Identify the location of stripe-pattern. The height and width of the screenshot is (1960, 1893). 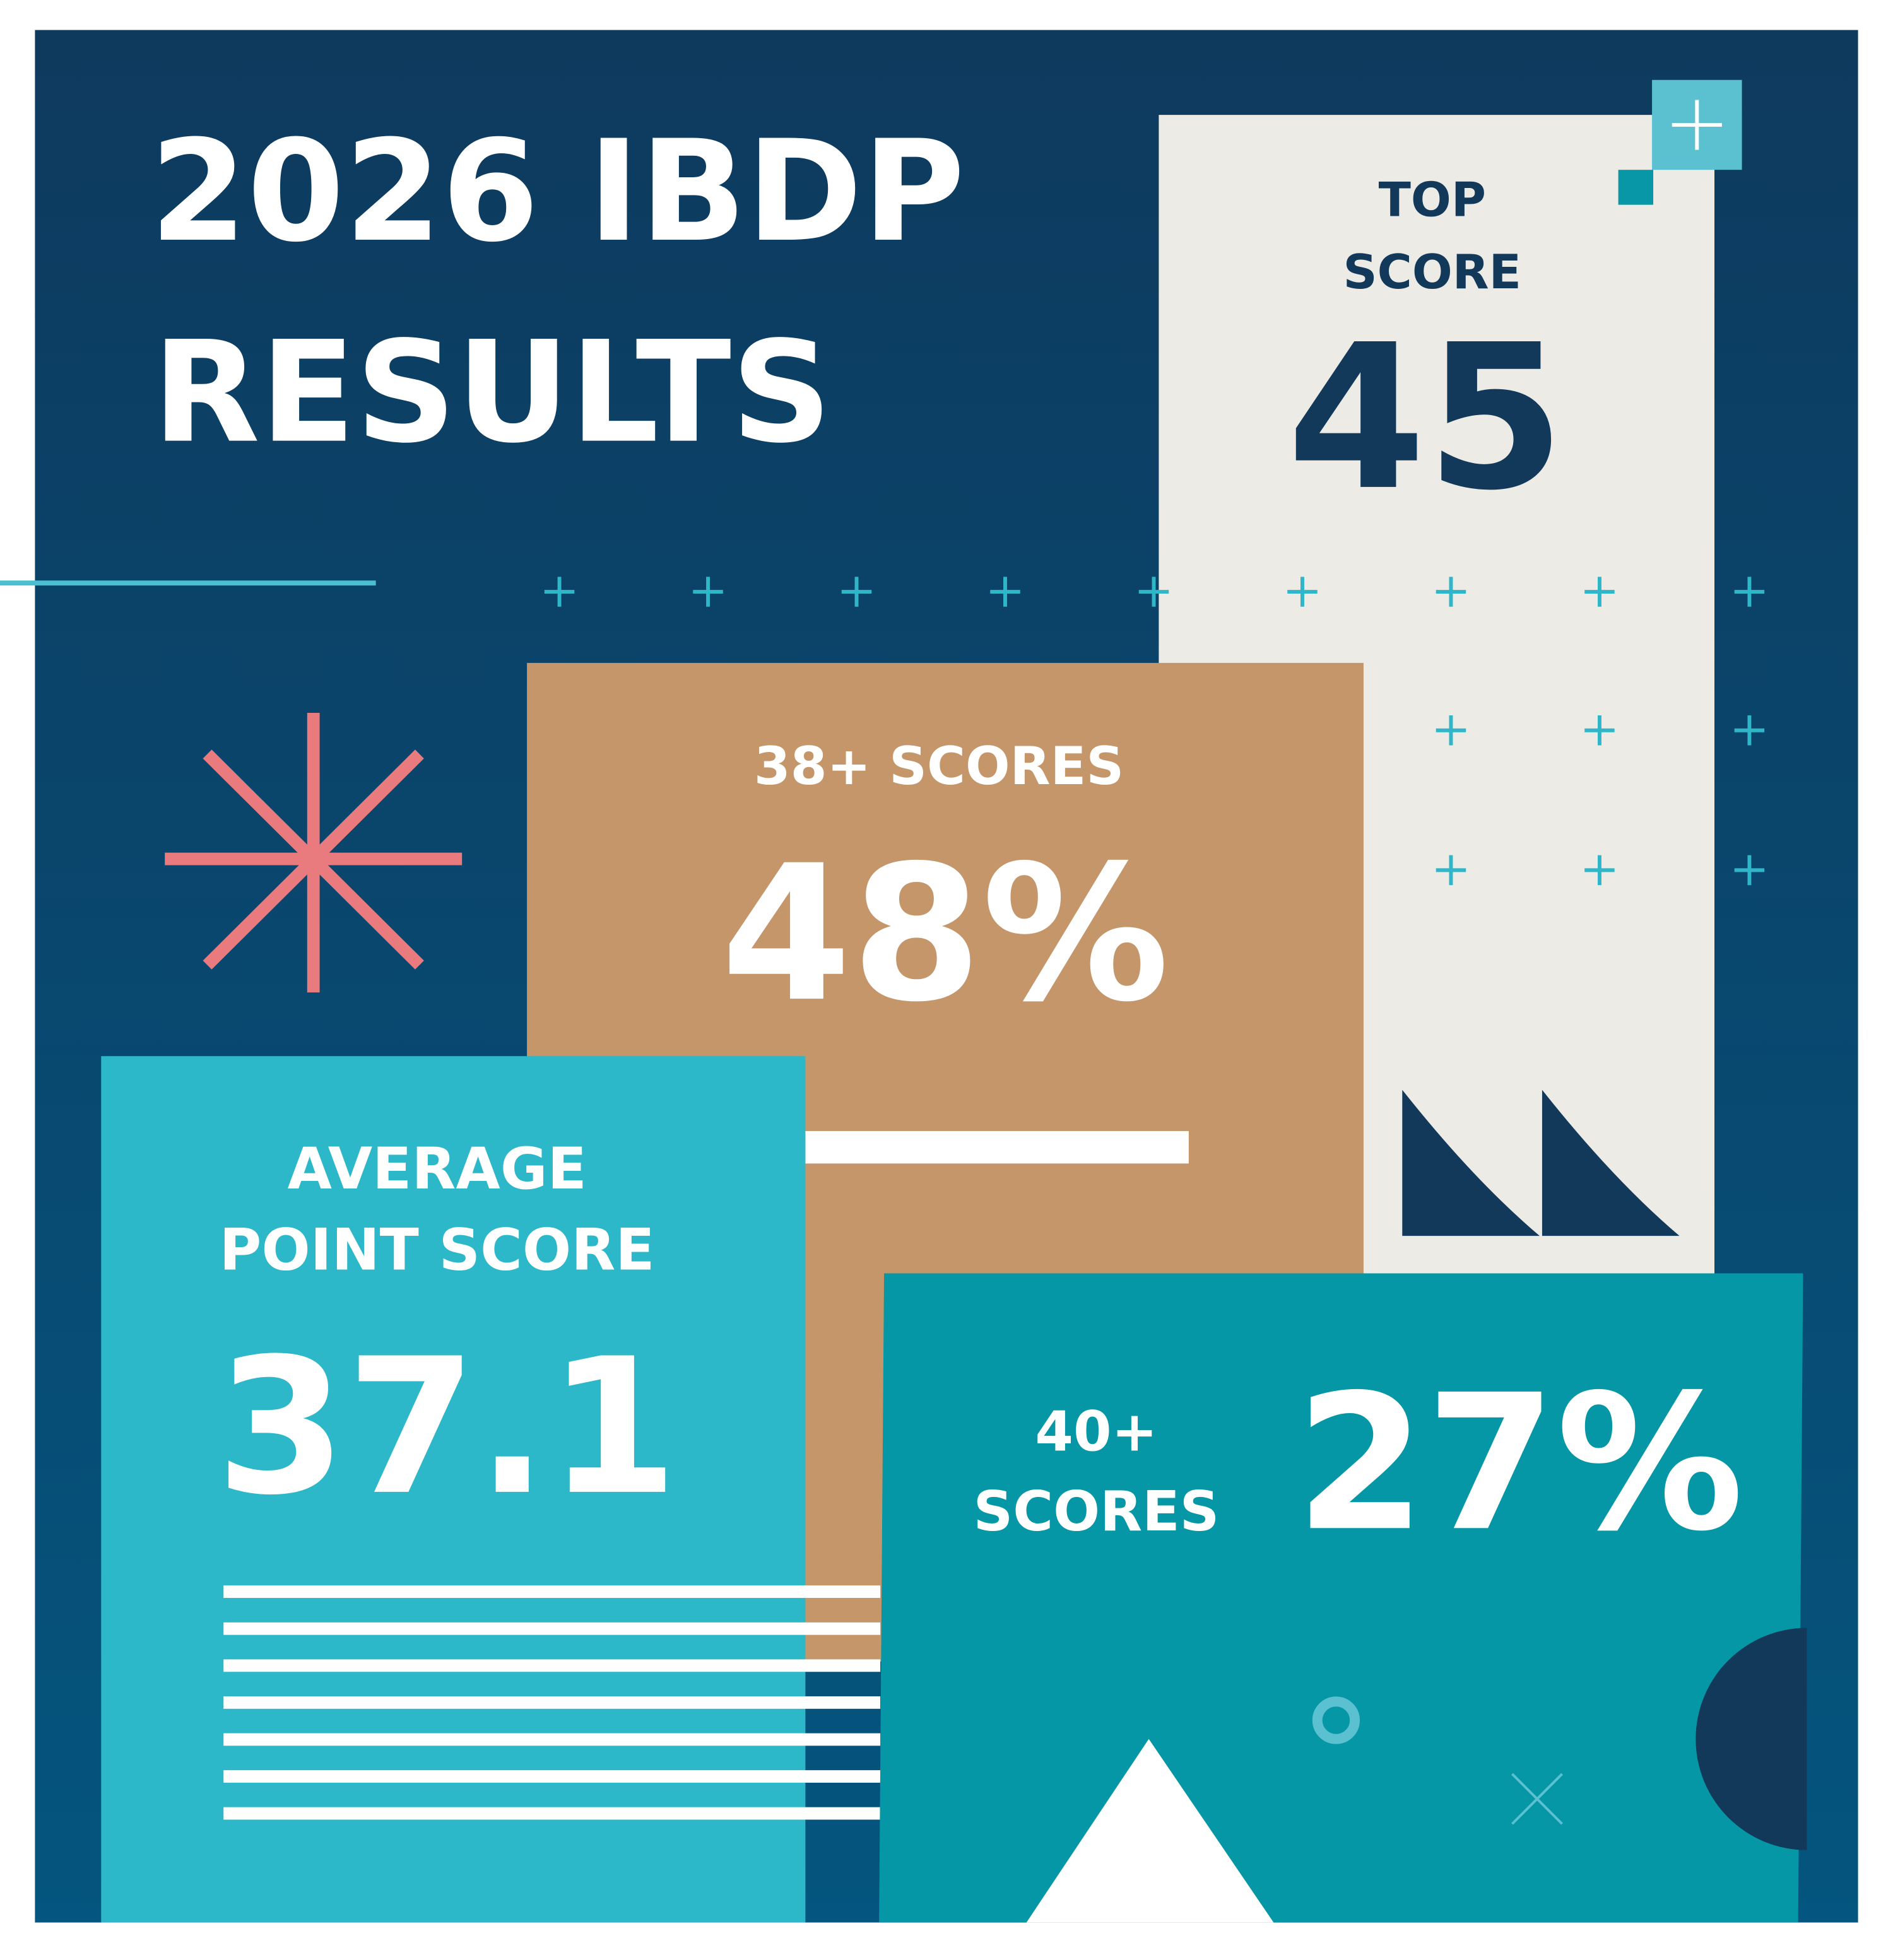
(552, 1702).